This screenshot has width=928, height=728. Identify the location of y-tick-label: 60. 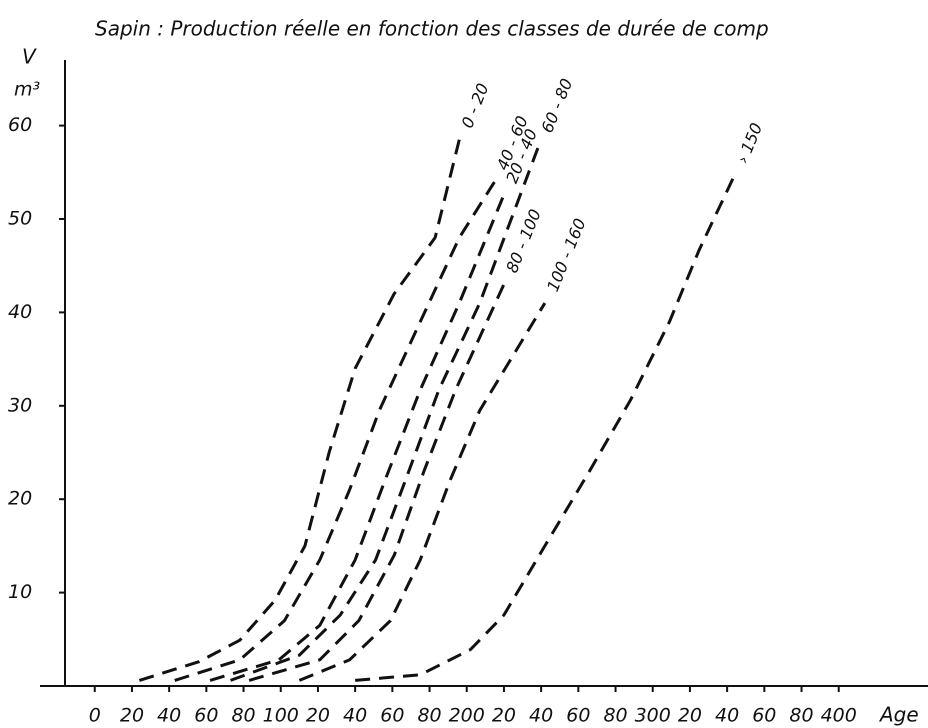
(20, 125).